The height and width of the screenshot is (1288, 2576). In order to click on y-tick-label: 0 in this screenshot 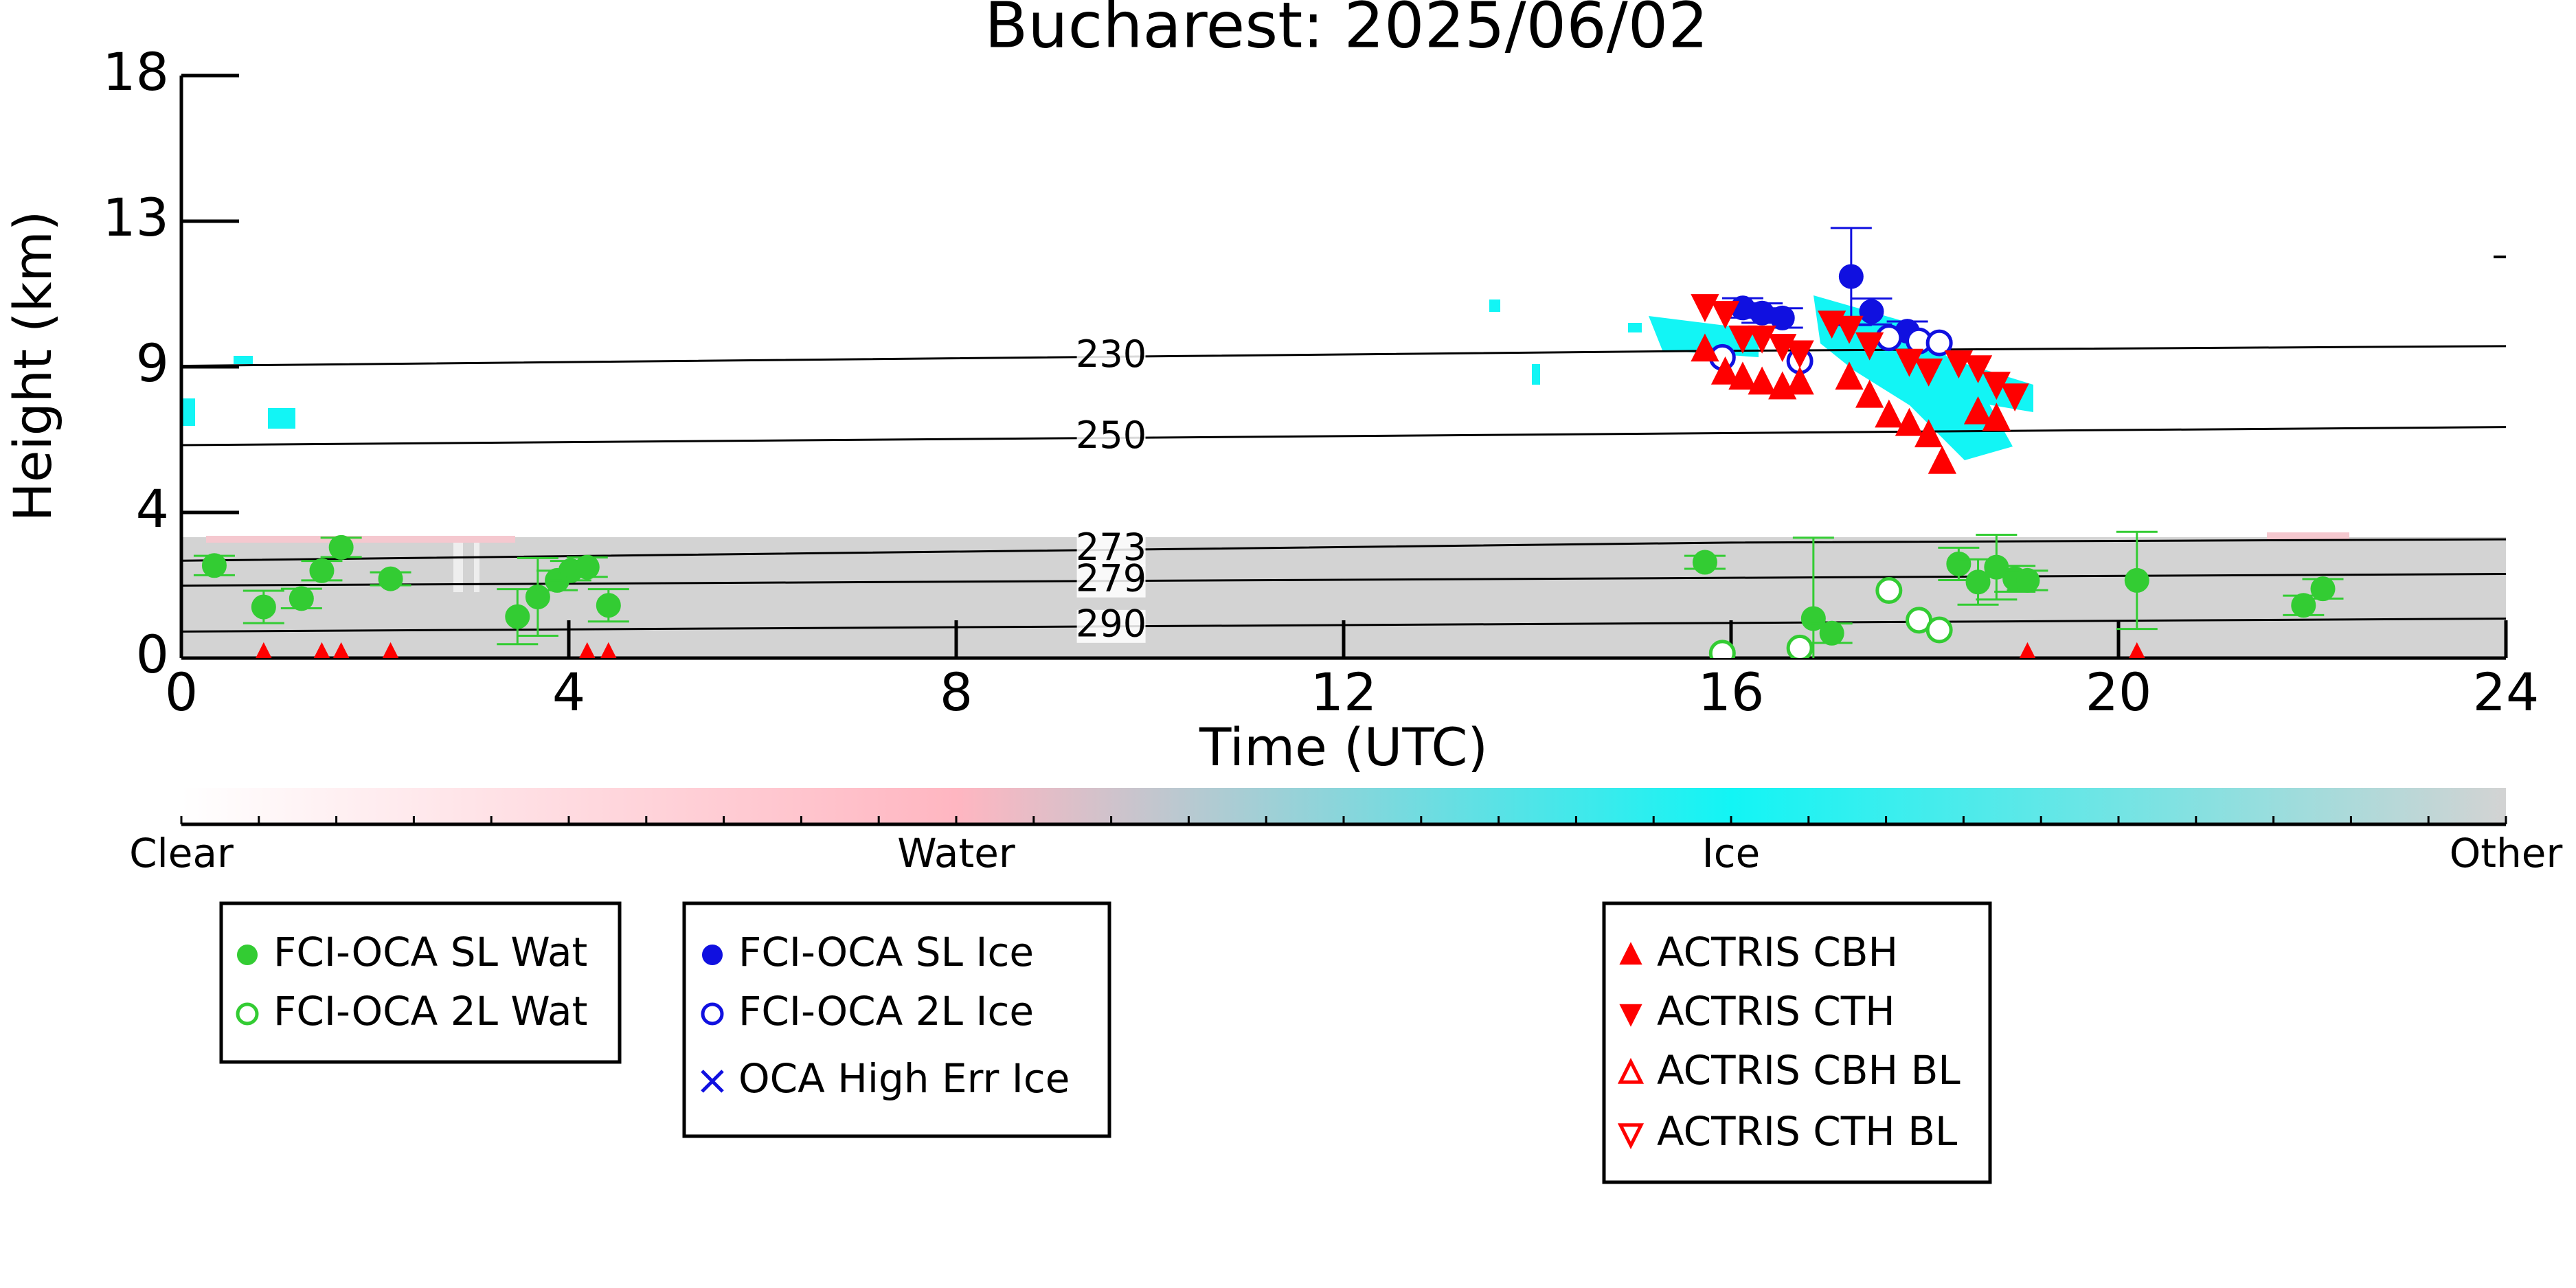, I will do `click(152, 654)`.